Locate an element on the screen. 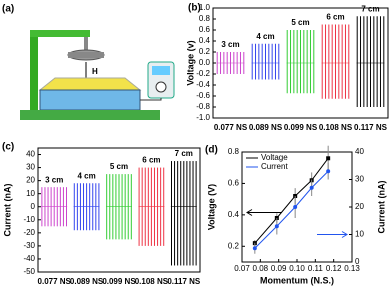 The width and height of the screenshot is (392, 289). x-tick-label: 0.13 is located at coordinates (352, 268).